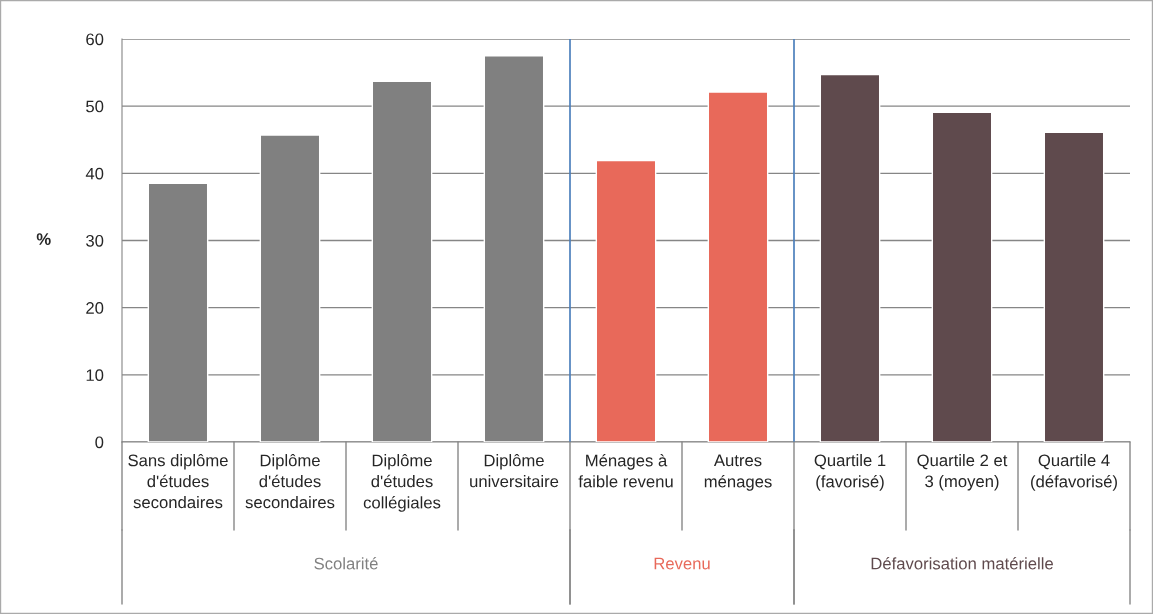  I want to click on text: Scolarité, so click(346, 563).